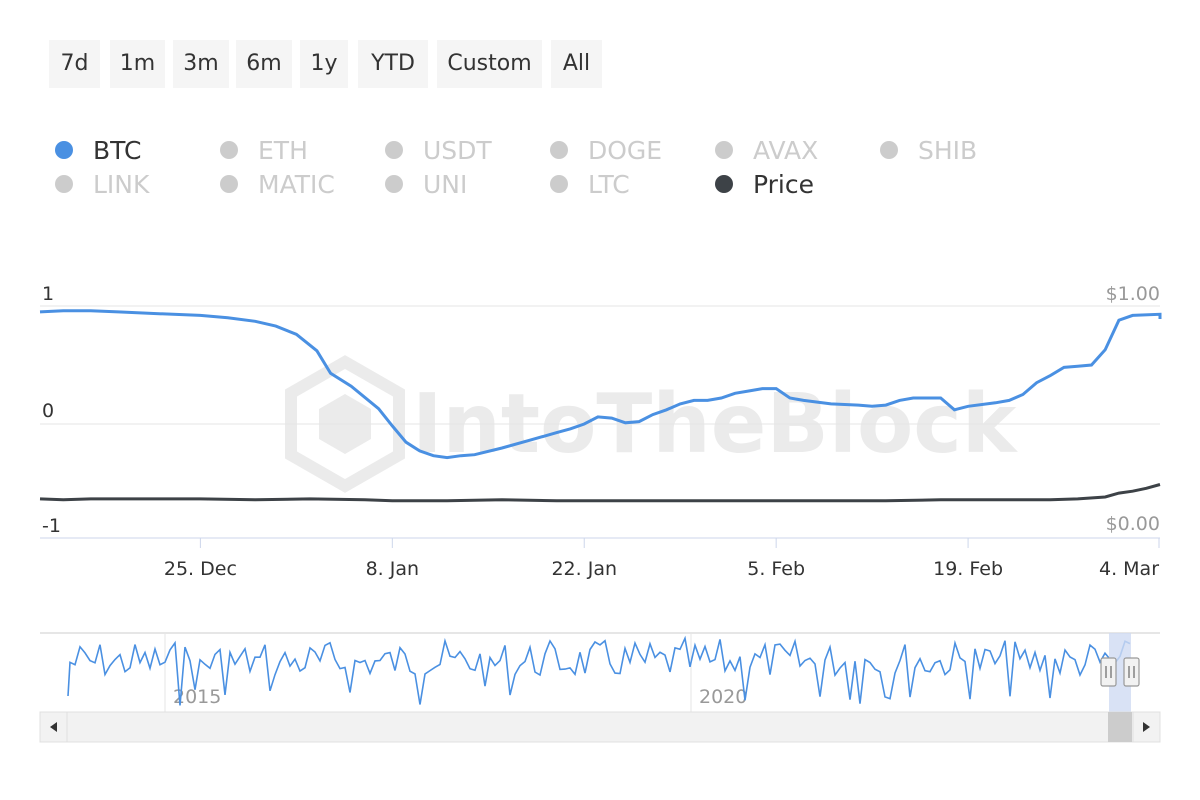  What do you see at coordinates (51, 526) in the screenshot?
I see `y-left-tick-label: -1` at bounding box center [51, 526].